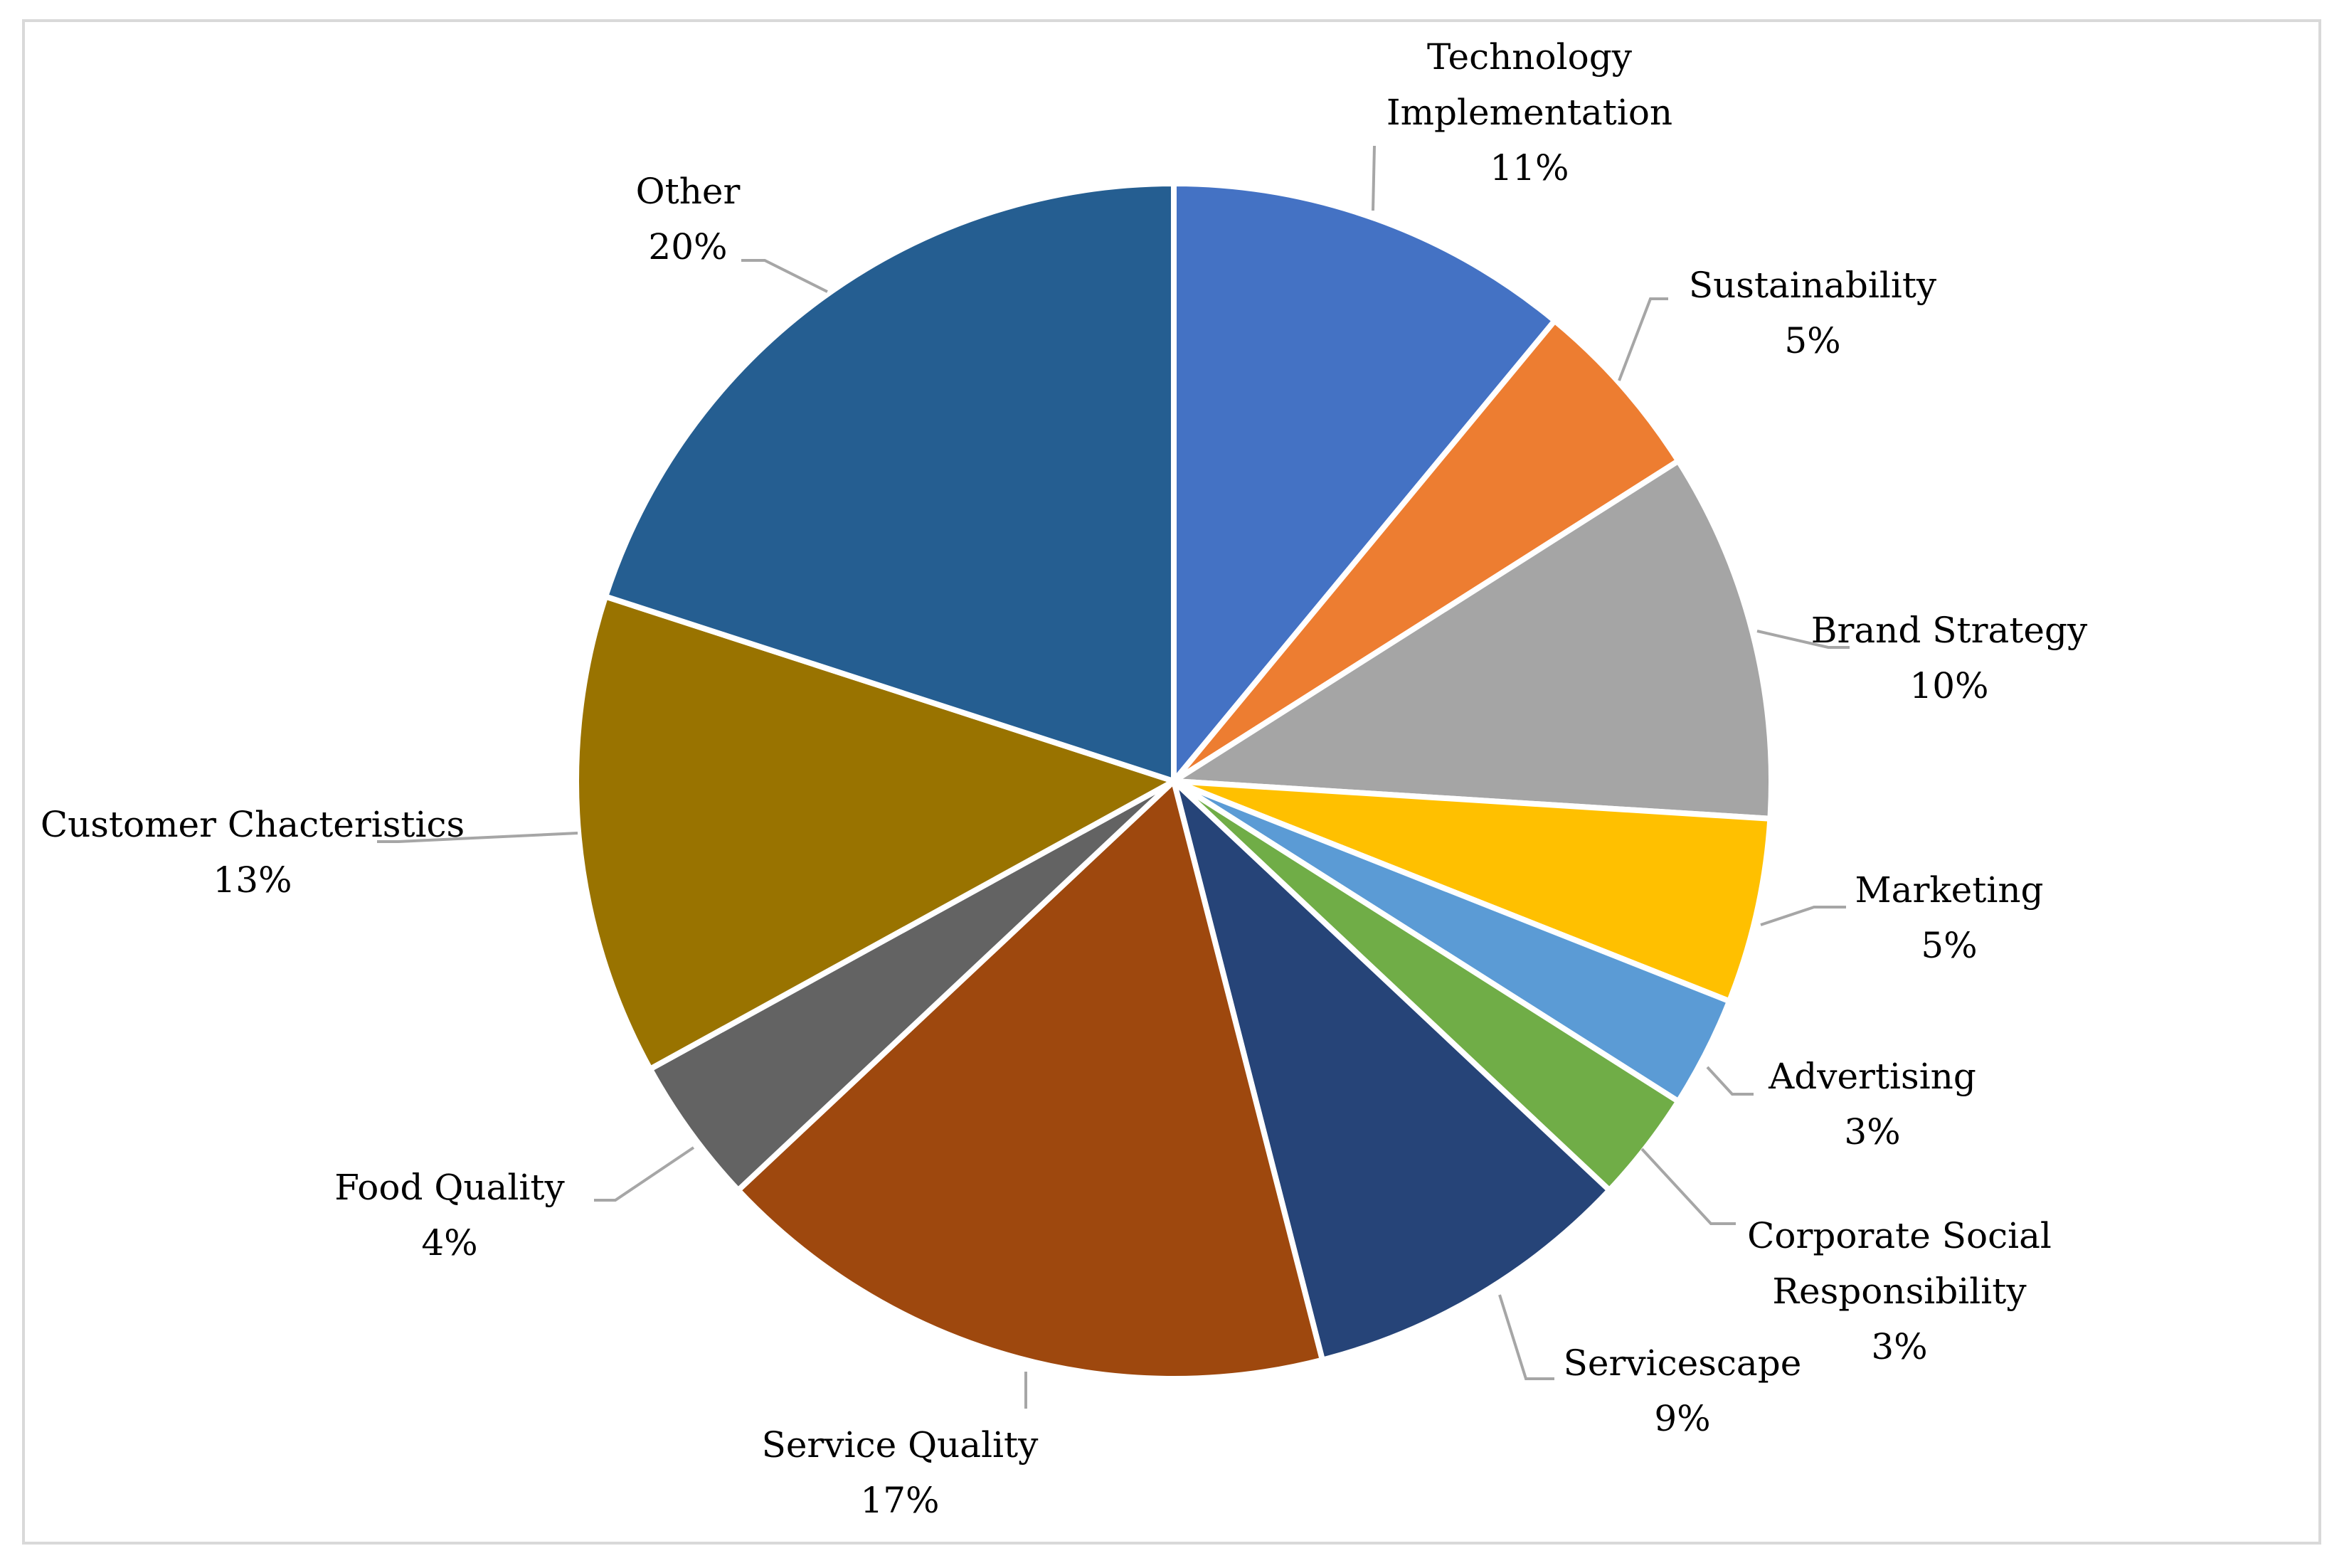 Image resolution: width=2349 pixels, height=1568 pixels. I want to click on data-label-advertising: Advertising 3%, so click(1872, 1104).